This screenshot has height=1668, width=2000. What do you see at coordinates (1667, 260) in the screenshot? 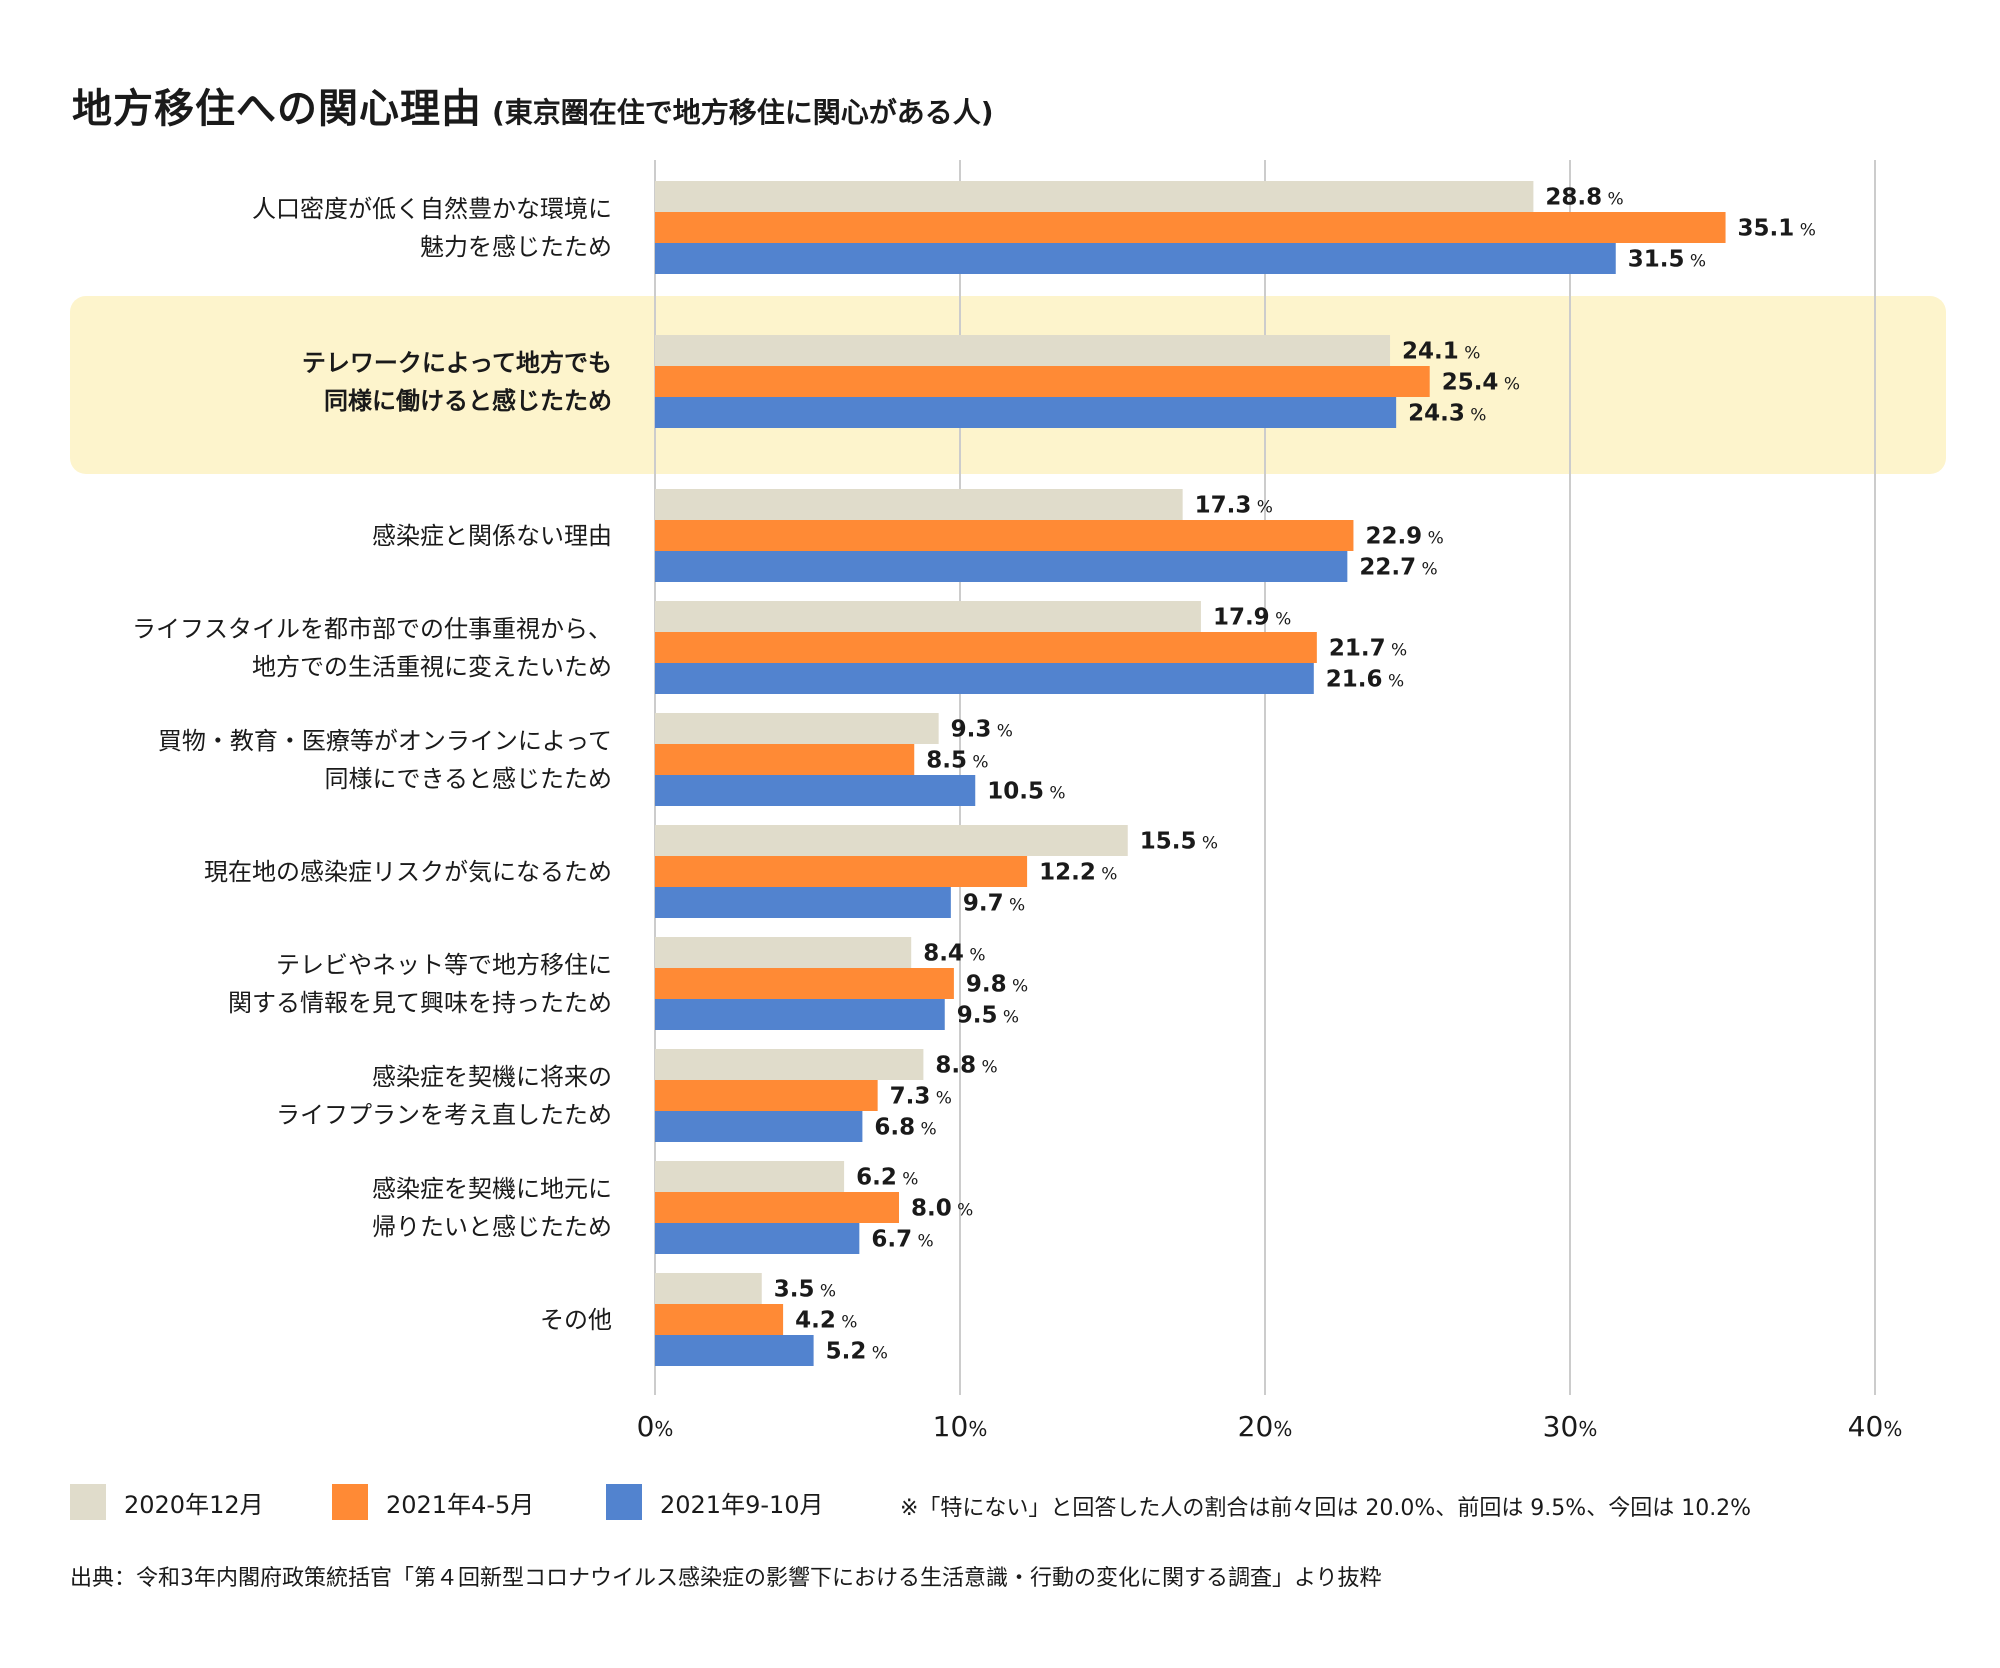
I see `data-label: 31.5 %` at bounding box center [1667, 260].